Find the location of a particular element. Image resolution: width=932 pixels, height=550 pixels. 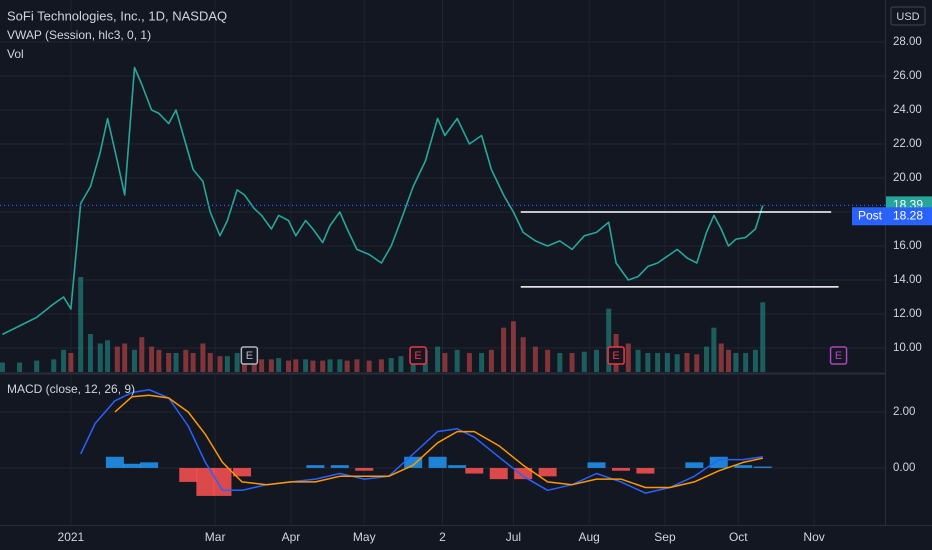

x-tick-label: Sep is located at coordinates (665, 537).